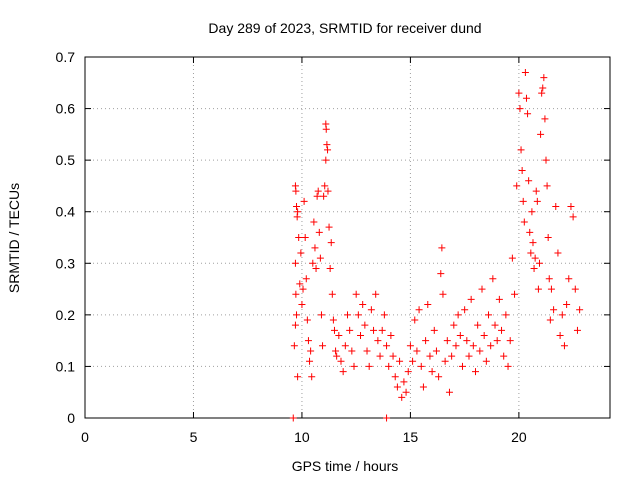  What do you see at coordinates (411, 437) in the screenshot?
I see `x-tick-label: 15` at bounding box center [411, 437].